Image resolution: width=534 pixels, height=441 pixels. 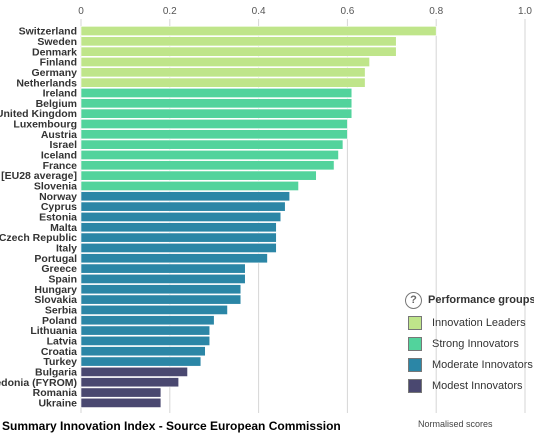 What do you see at coordinates (170, 11) in the screenshot?
I see `tick-label: 0.2` at bounding box center [170, 11].